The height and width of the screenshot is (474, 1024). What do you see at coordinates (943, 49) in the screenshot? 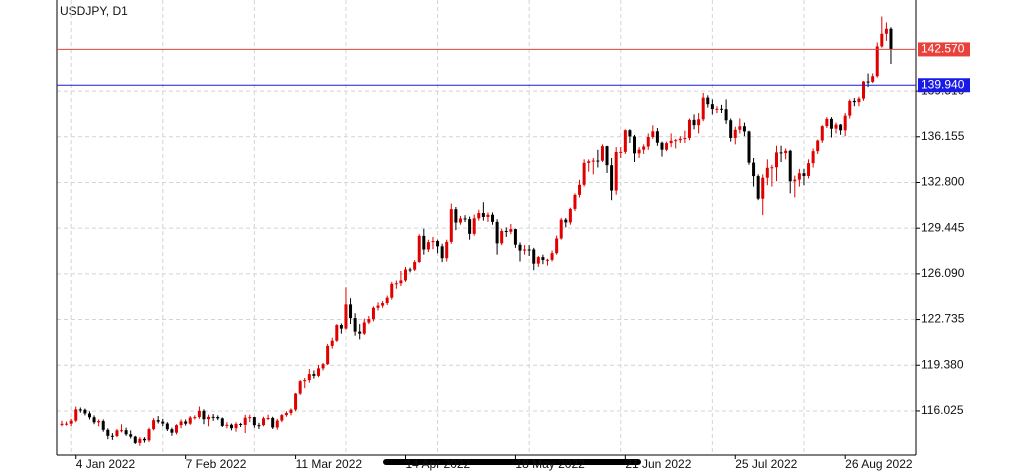
I see `price-label: 142.570` at bounding box center [943, 49].